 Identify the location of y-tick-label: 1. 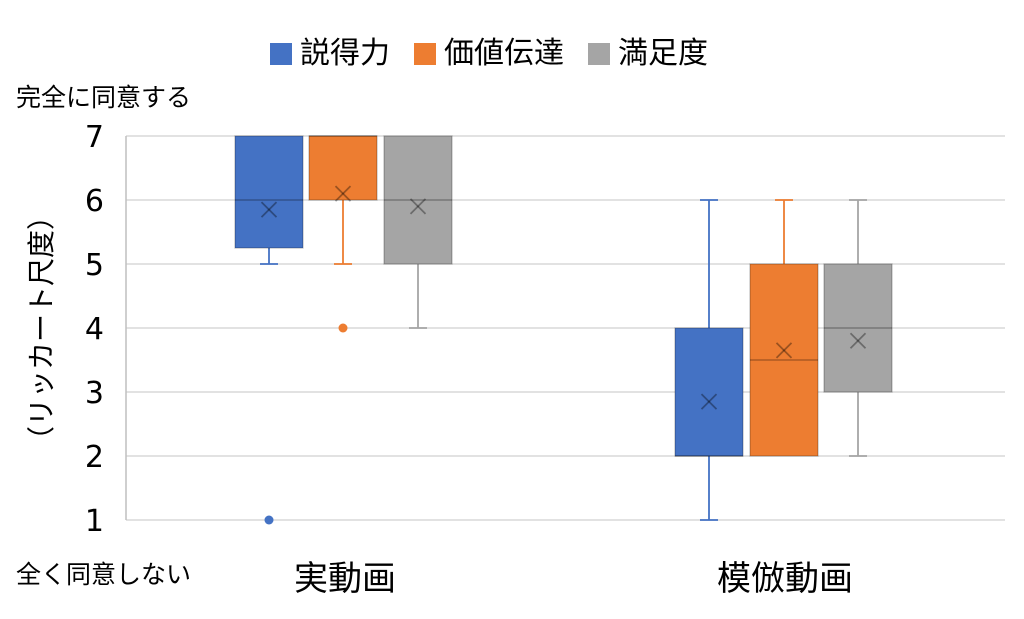
(94, 521).